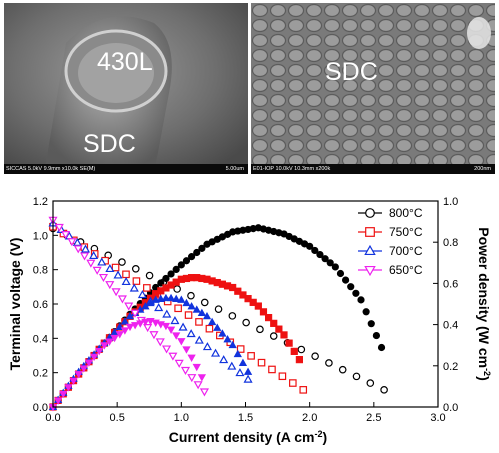 This screenshot has width=499, height=453. What do you see at coordinates (40, 236) in the screenshot?
I see `y-tick-label-5: 1.0` at bounding box center [40, 236].